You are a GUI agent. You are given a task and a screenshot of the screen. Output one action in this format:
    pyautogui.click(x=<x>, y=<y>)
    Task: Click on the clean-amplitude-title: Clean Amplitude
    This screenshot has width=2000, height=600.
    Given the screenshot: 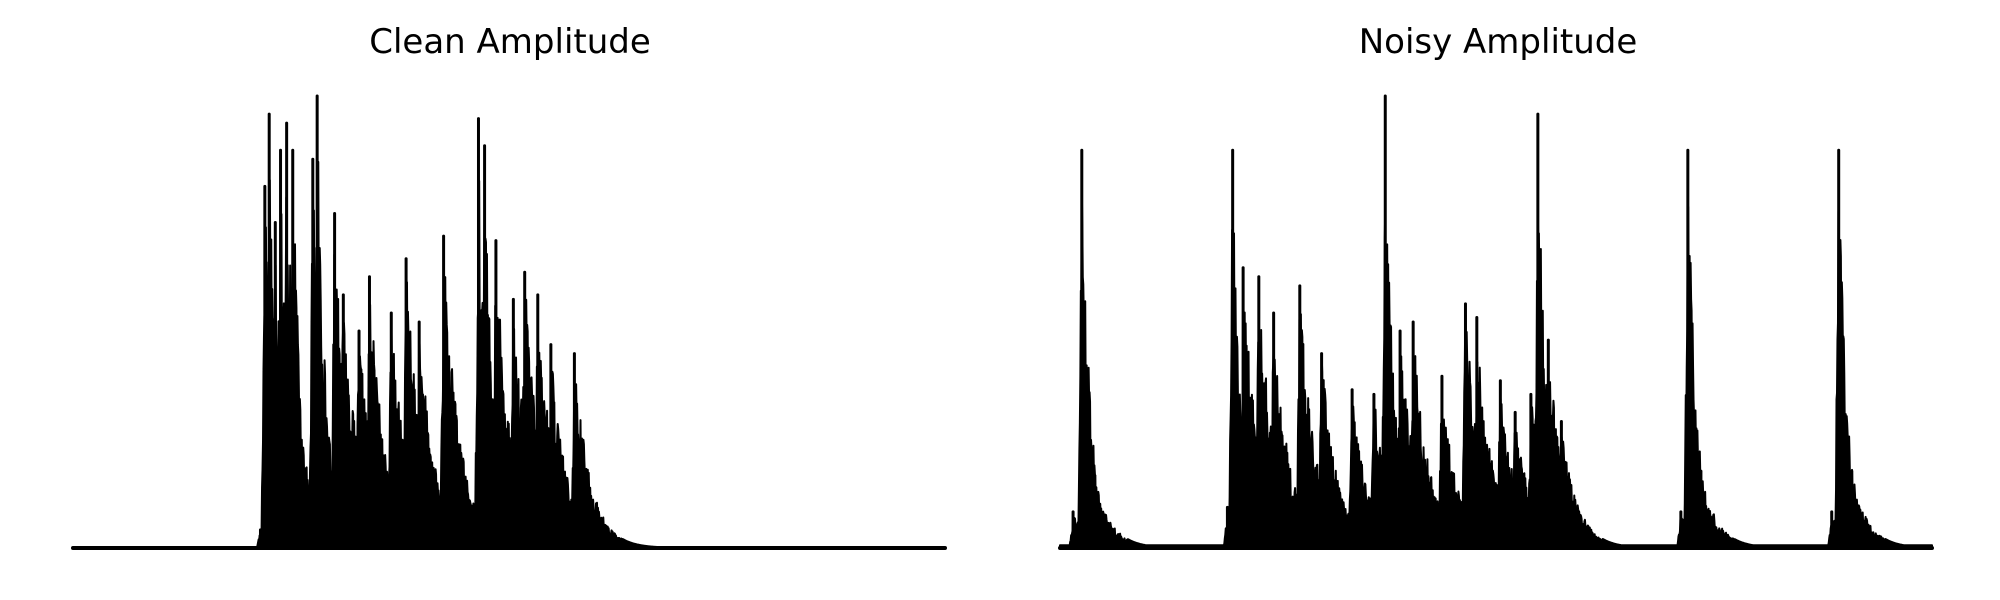 What is the action you would take?
    pyautogui.click(x=510, y=42)
    